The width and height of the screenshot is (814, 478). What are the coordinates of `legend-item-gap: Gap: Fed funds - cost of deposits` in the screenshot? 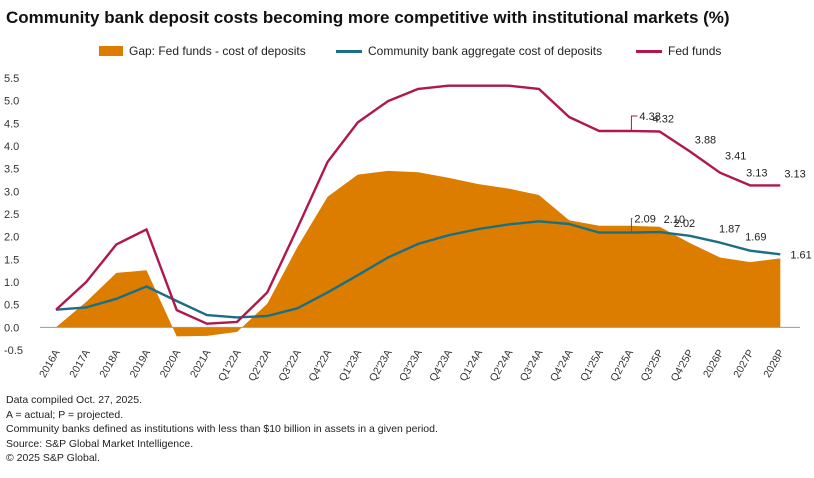 It's located at (202, 51).